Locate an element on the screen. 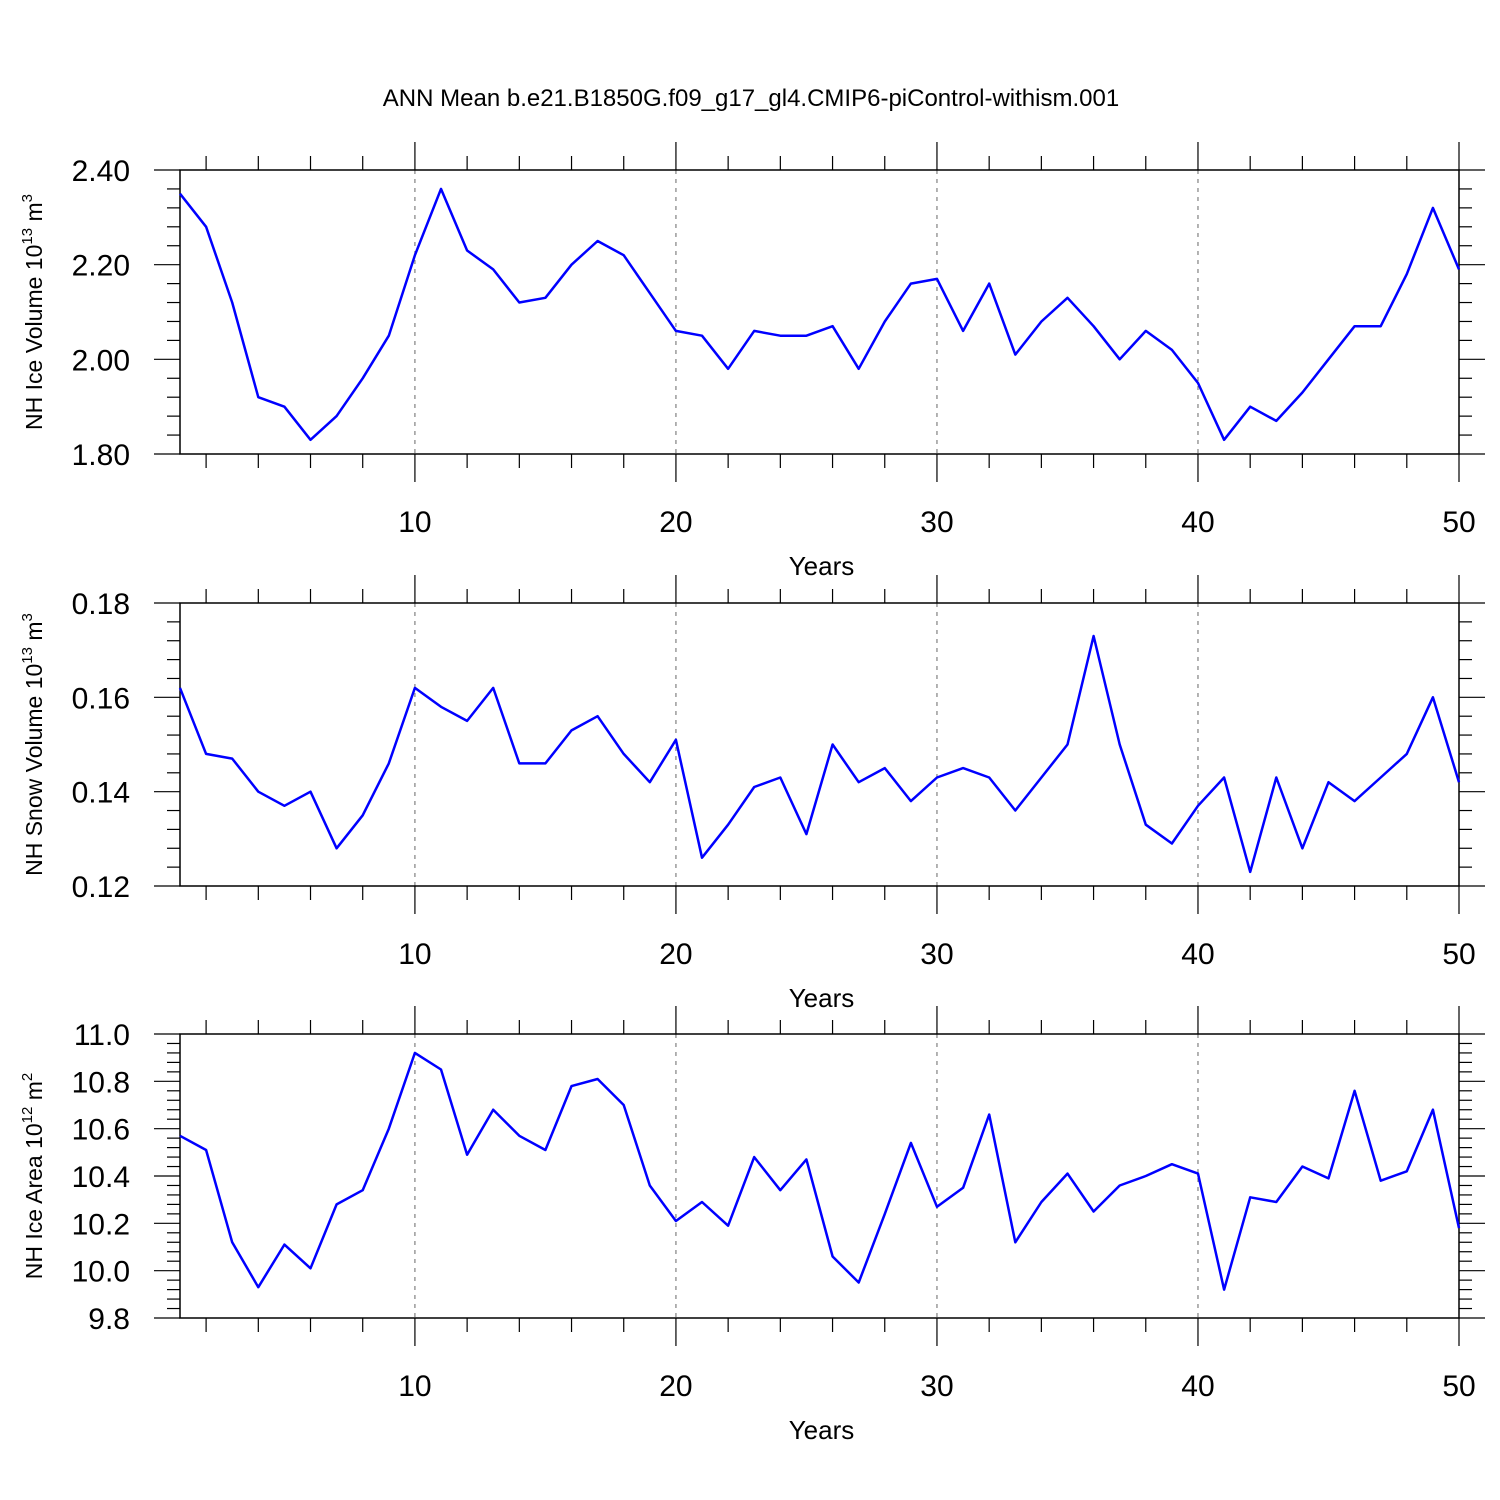 This screenshot has width=1500, height=1500. y-tick-label: 0.14 is located at coordinates (101, 793).